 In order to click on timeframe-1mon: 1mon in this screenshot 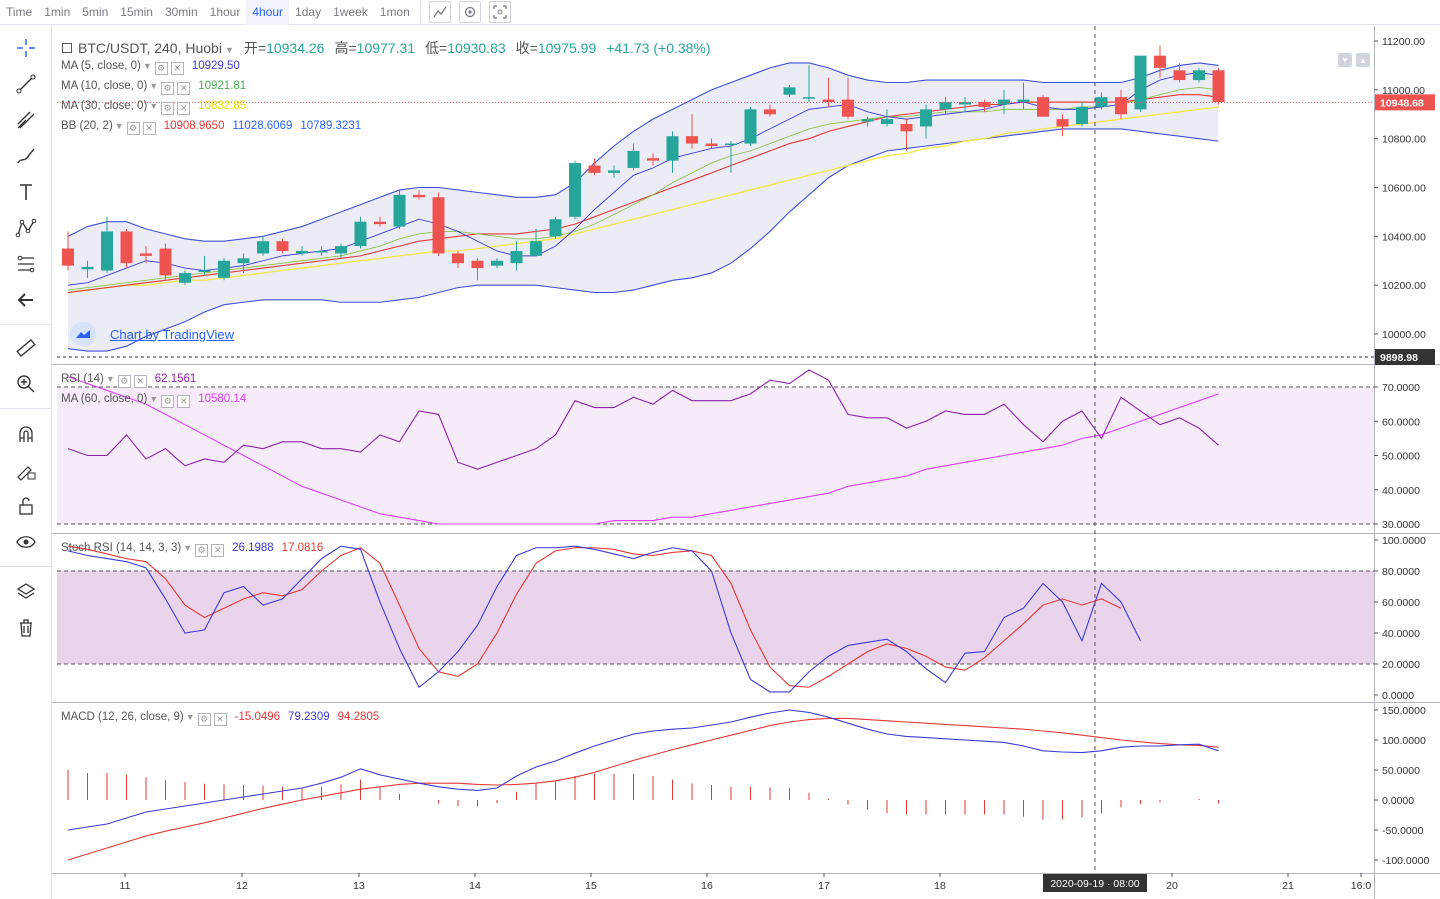, I will do `click(394, 11)`.